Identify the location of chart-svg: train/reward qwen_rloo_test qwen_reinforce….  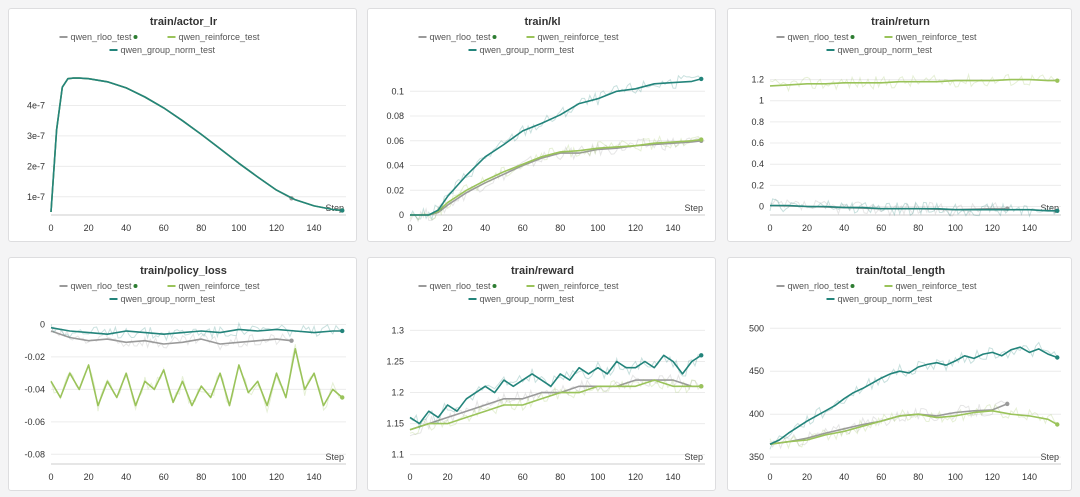
(545, 373).